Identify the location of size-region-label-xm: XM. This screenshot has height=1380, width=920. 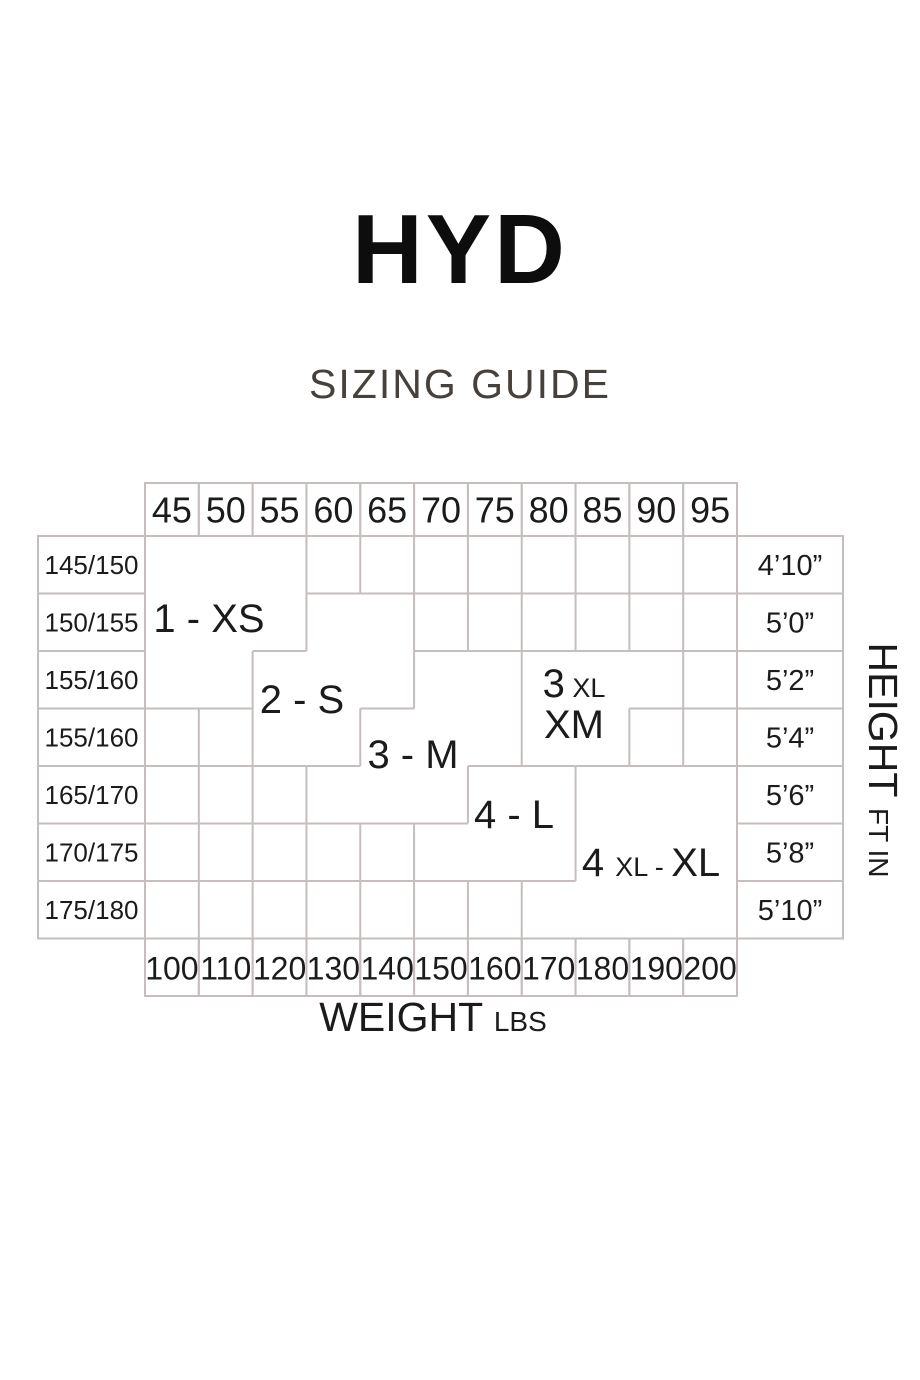
(574, 725).